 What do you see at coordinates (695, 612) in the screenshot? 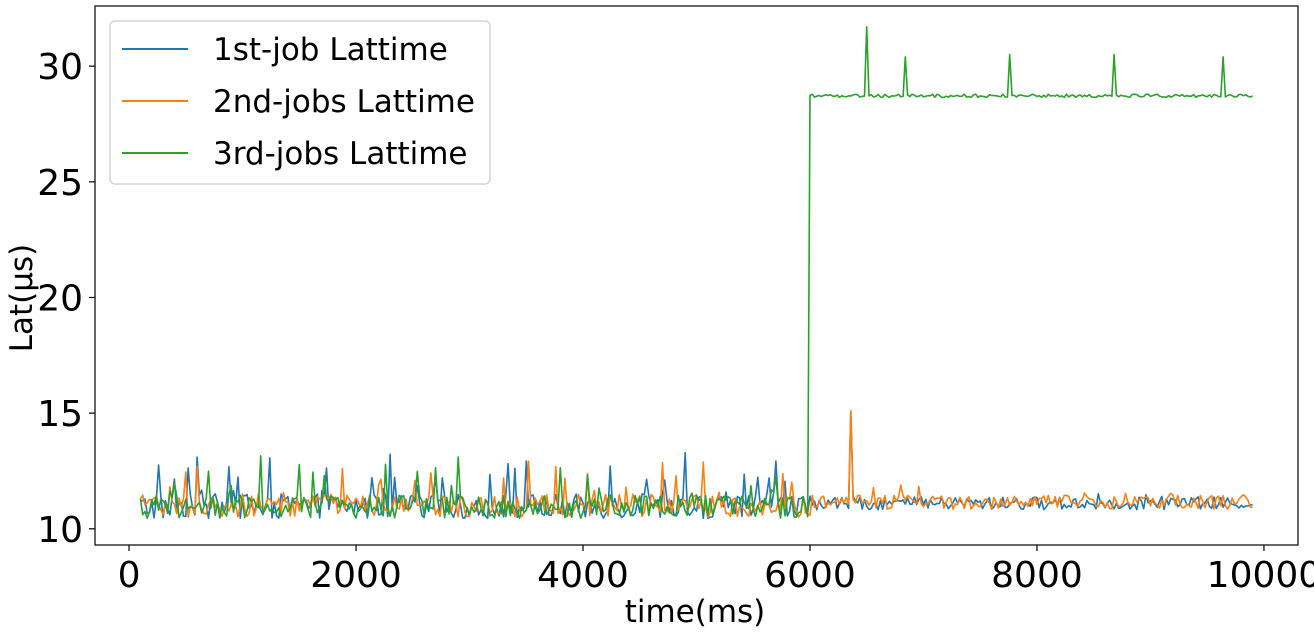
I see `x-axis-label: time(ms)` at bounding box center [695, 612].